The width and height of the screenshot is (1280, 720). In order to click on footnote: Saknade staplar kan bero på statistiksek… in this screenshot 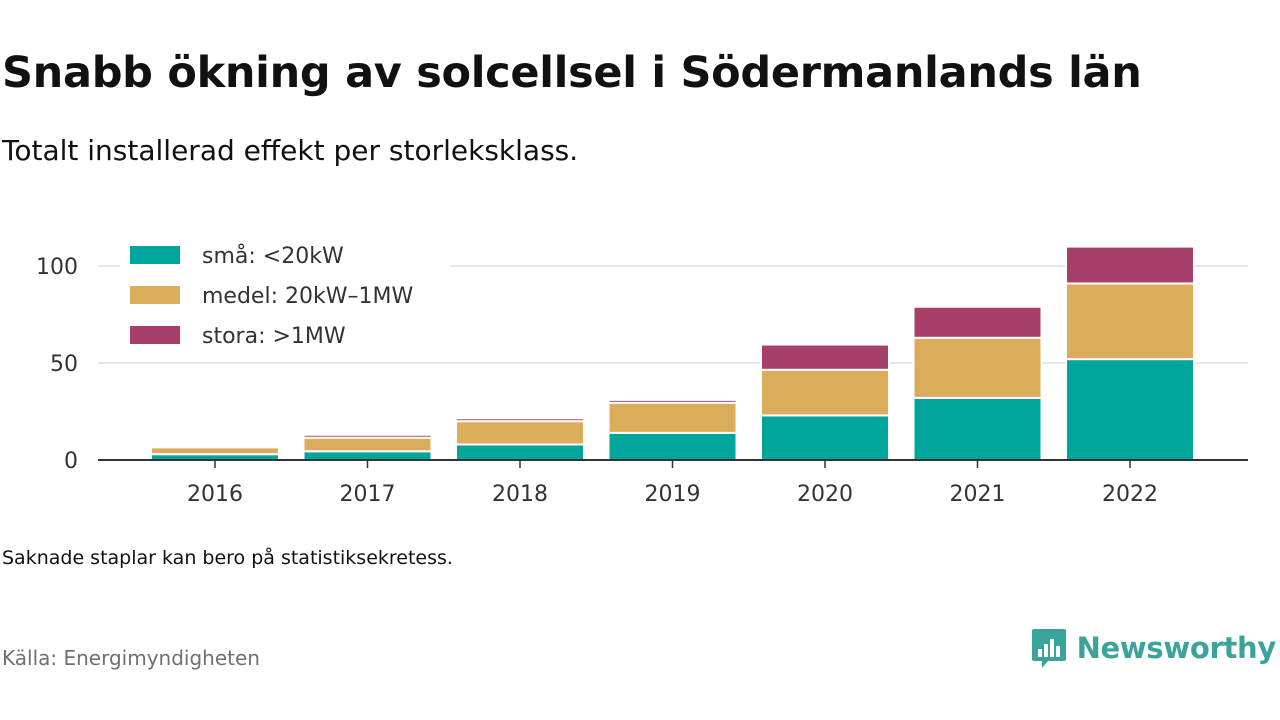, I will do `click(227, 558)`.